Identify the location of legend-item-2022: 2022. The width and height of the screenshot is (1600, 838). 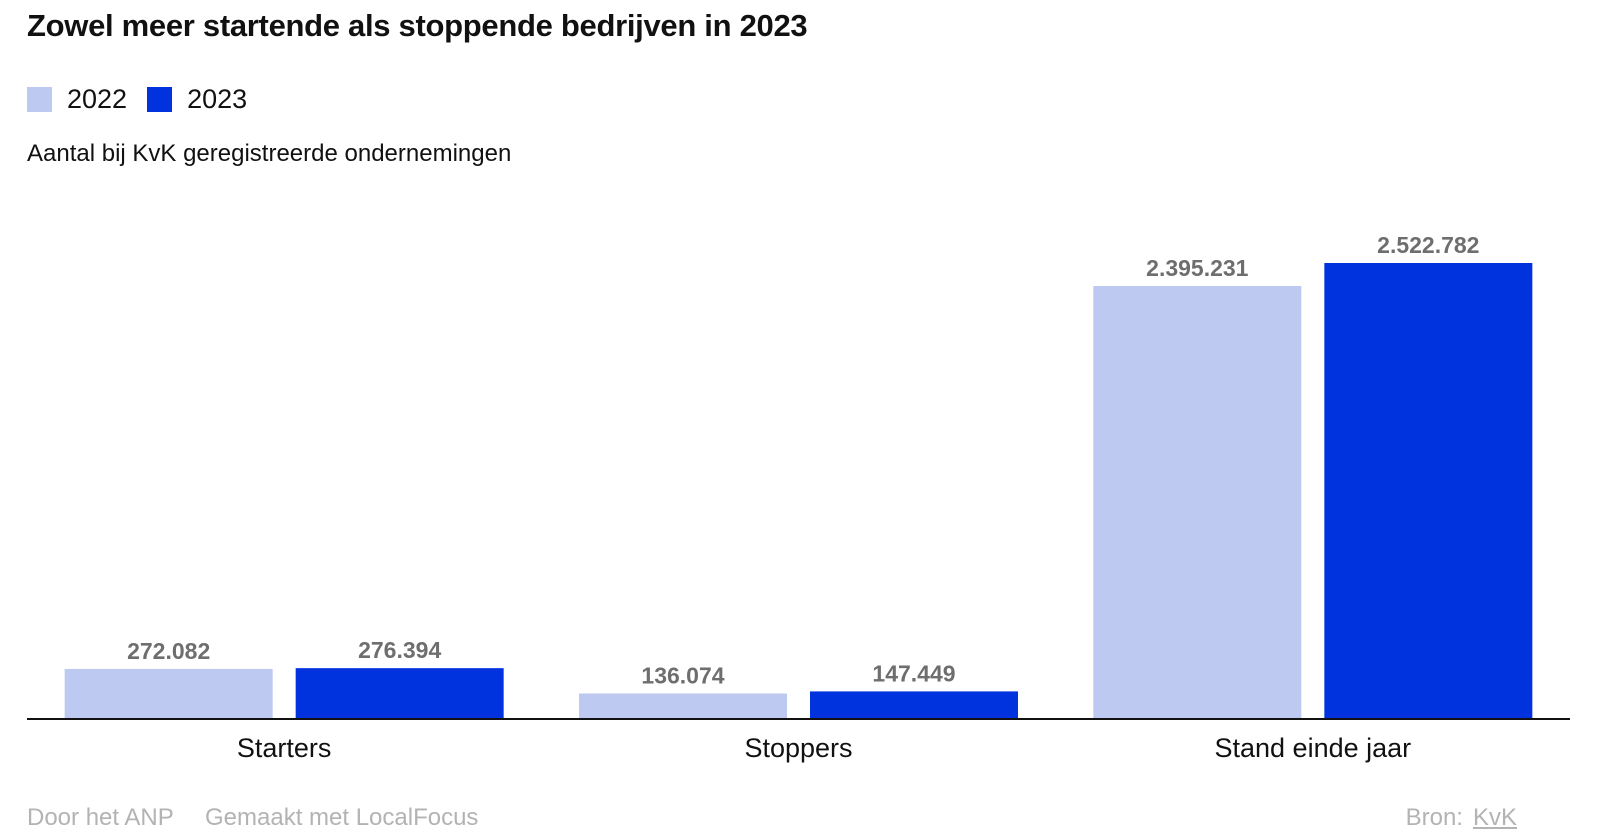
(77, 99).